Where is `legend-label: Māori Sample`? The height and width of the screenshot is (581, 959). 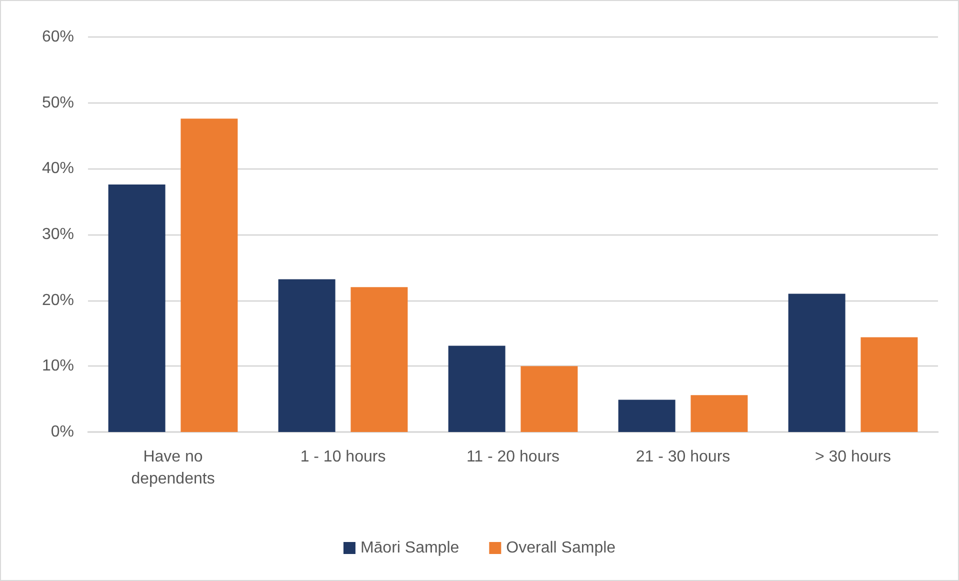
legend-label: Māori Sample is located at coordinates (410, 548).